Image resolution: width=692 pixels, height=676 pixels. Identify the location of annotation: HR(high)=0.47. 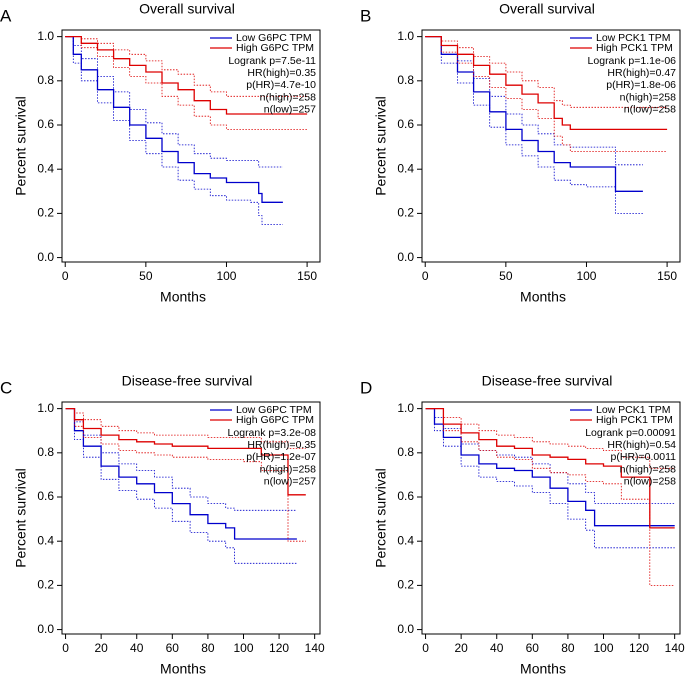
(641, 73).